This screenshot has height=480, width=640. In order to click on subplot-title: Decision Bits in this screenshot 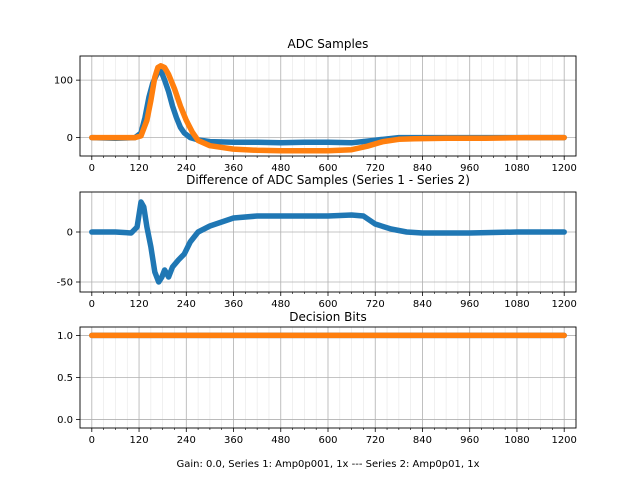, I will do `click(327, 317)`.